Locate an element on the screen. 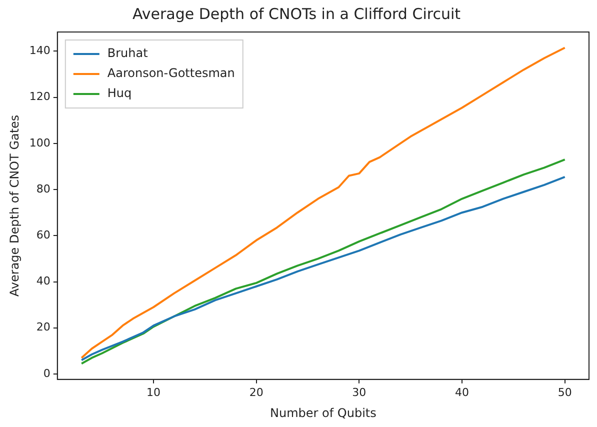 Image resolution: width=597 pixels, height=427 pixels. y-tick-label: 0 is located at coordinates (46, 373).